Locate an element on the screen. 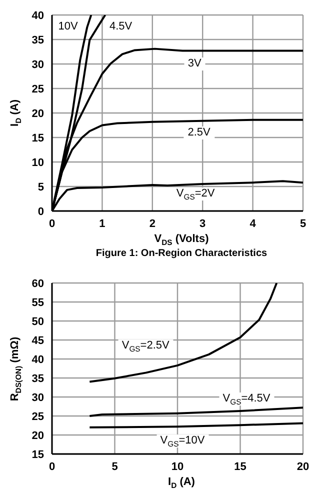 This screenshot has width=319, height=498. y-tick-label: 50 is located at coordinates (38, 322).